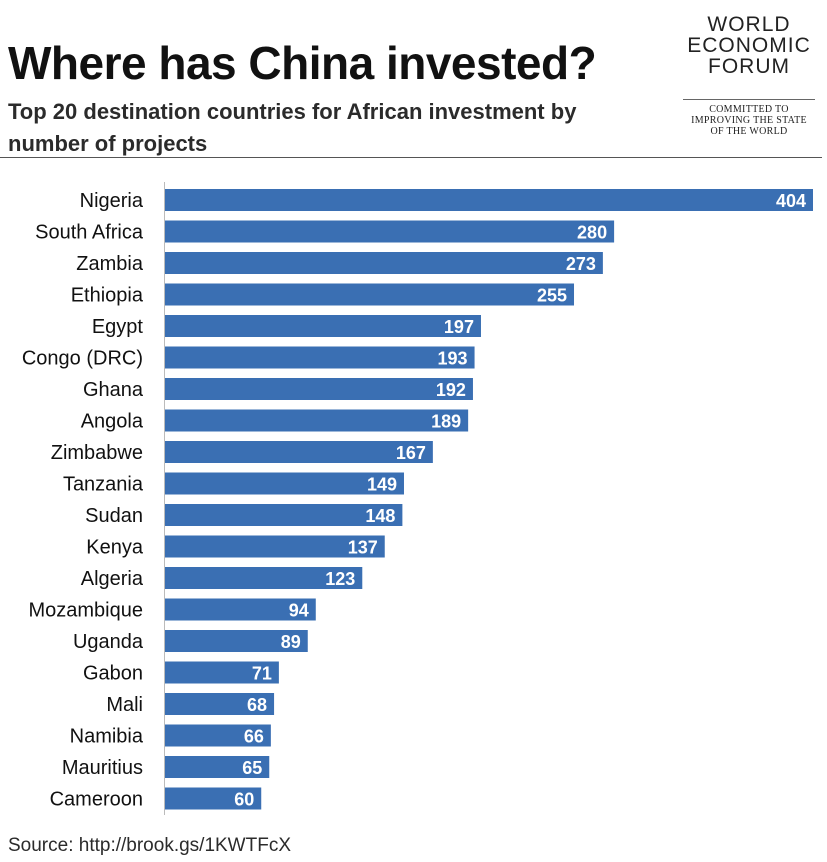  I want to click on bar-value-label: 137, so click(363, 548).